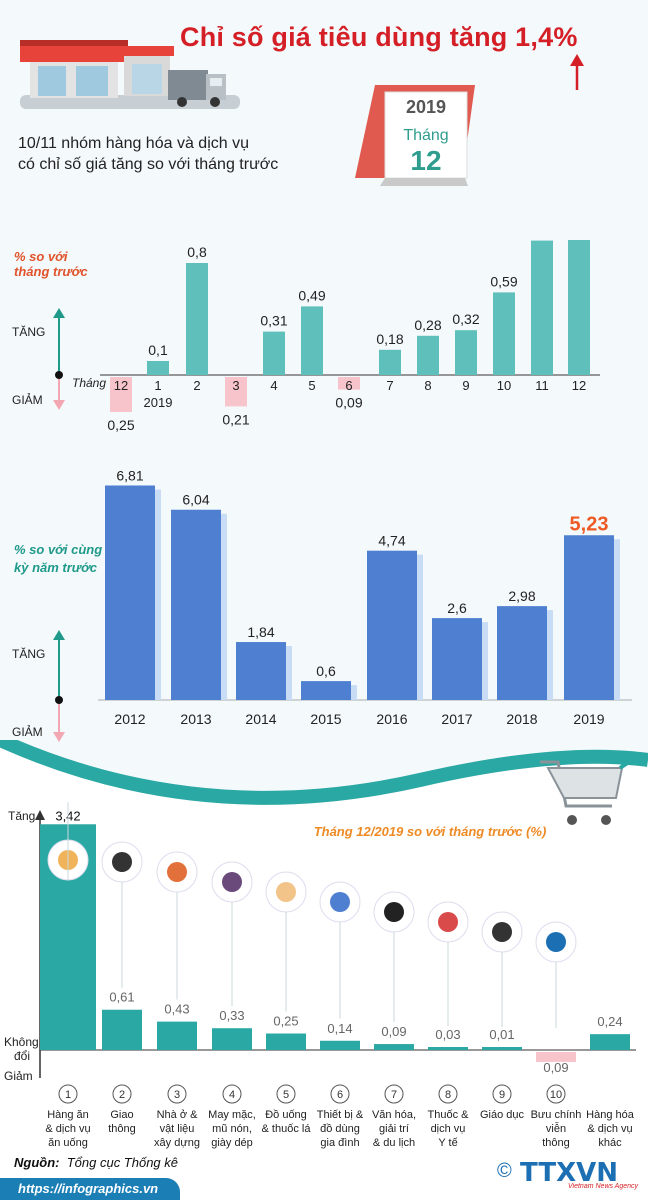  I want to click on antenna-icon-glyph, so click(556, 942).